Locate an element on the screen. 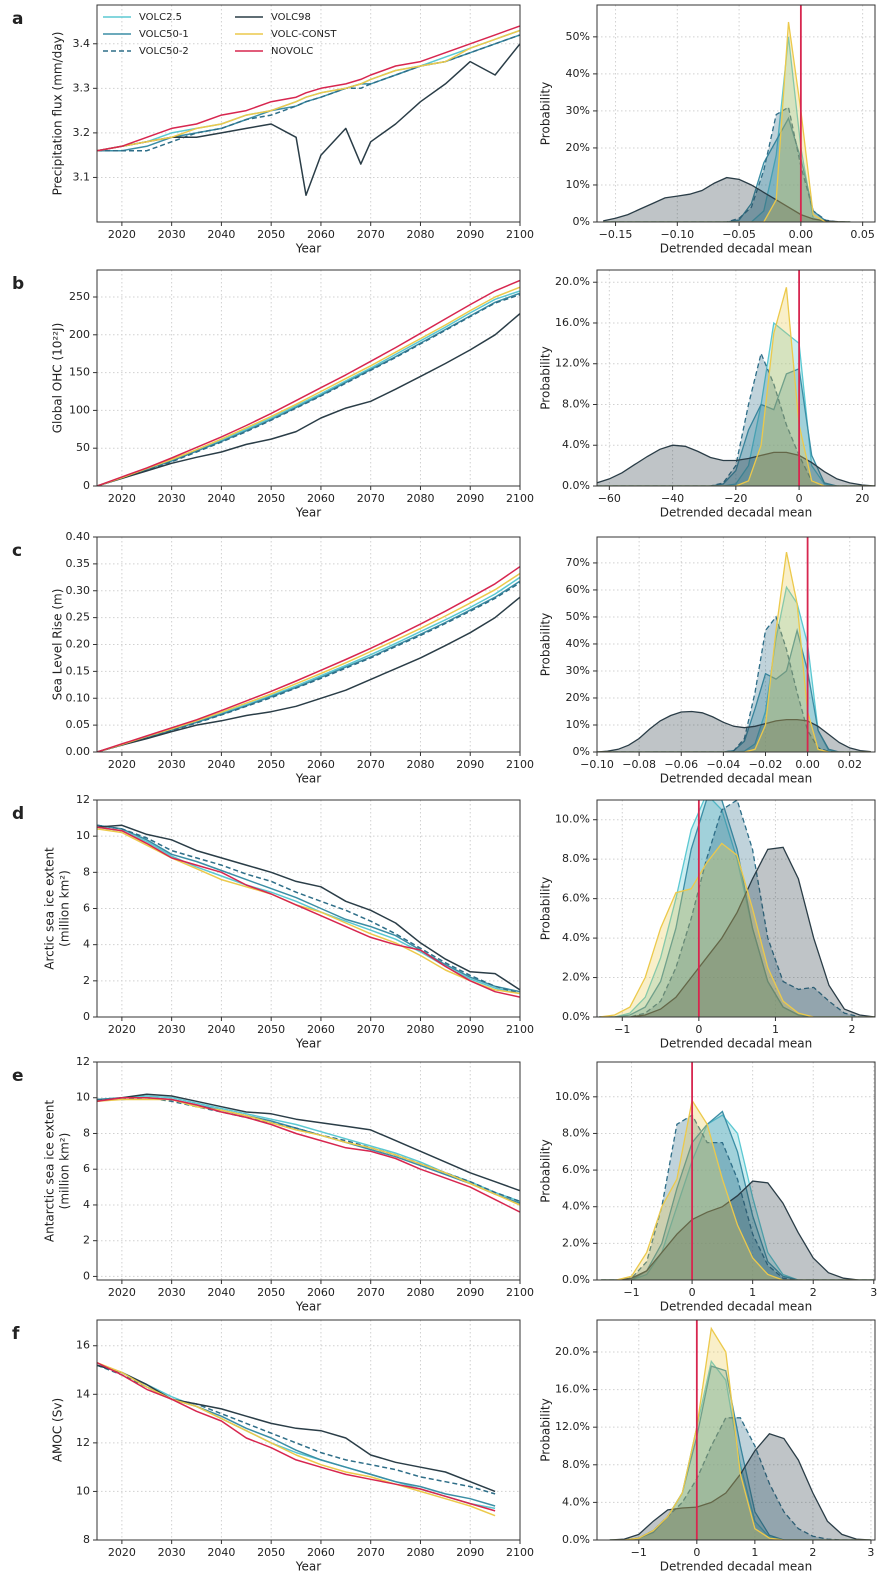 This screenshot has height=1581, width=878. x-tick-label: 2080 is located at coordinates (420, 1029).